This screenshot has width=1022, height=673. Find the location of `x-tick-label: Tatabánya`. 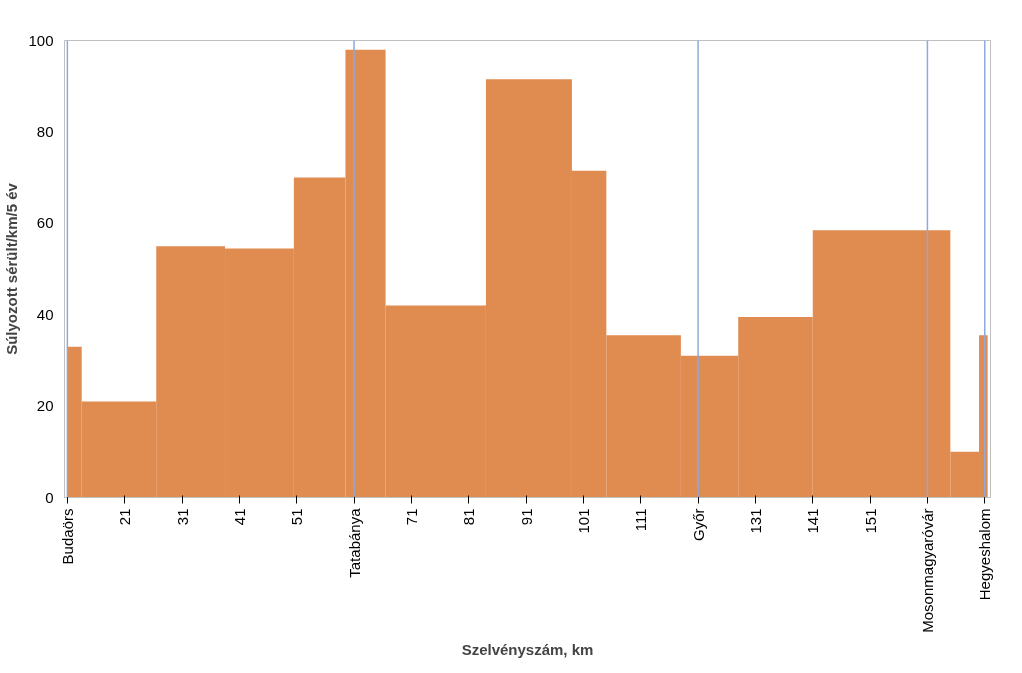

x-tick-label: Tatabánya is located at coordinates (354, 542).